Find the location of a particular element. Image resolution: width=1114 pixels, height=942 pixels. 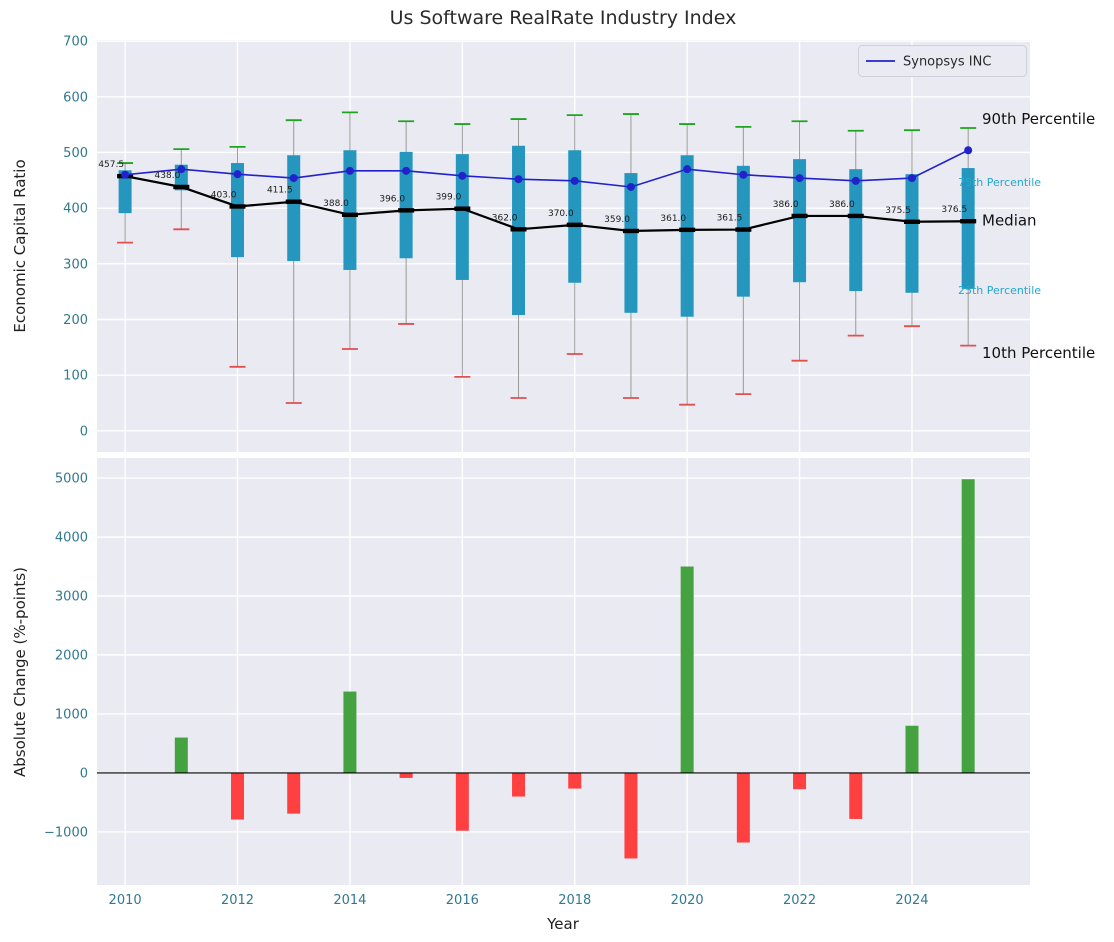

boxplot-2025 is located at coordinates (968, 237).